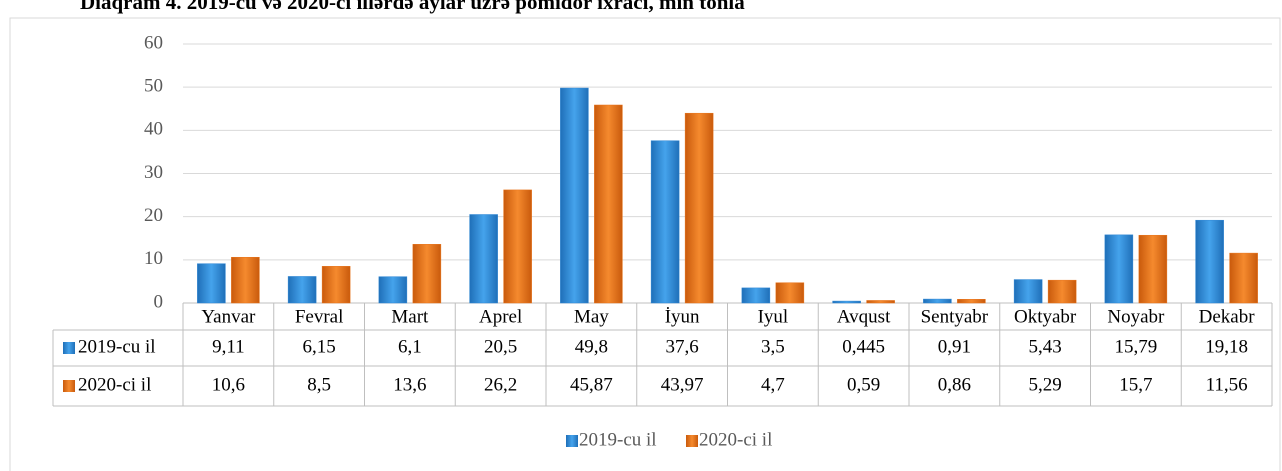  What do you see at coordinates (591, 316) in the screenshot?
I see `x-tick-label: May` at bounding box center [591, 316].